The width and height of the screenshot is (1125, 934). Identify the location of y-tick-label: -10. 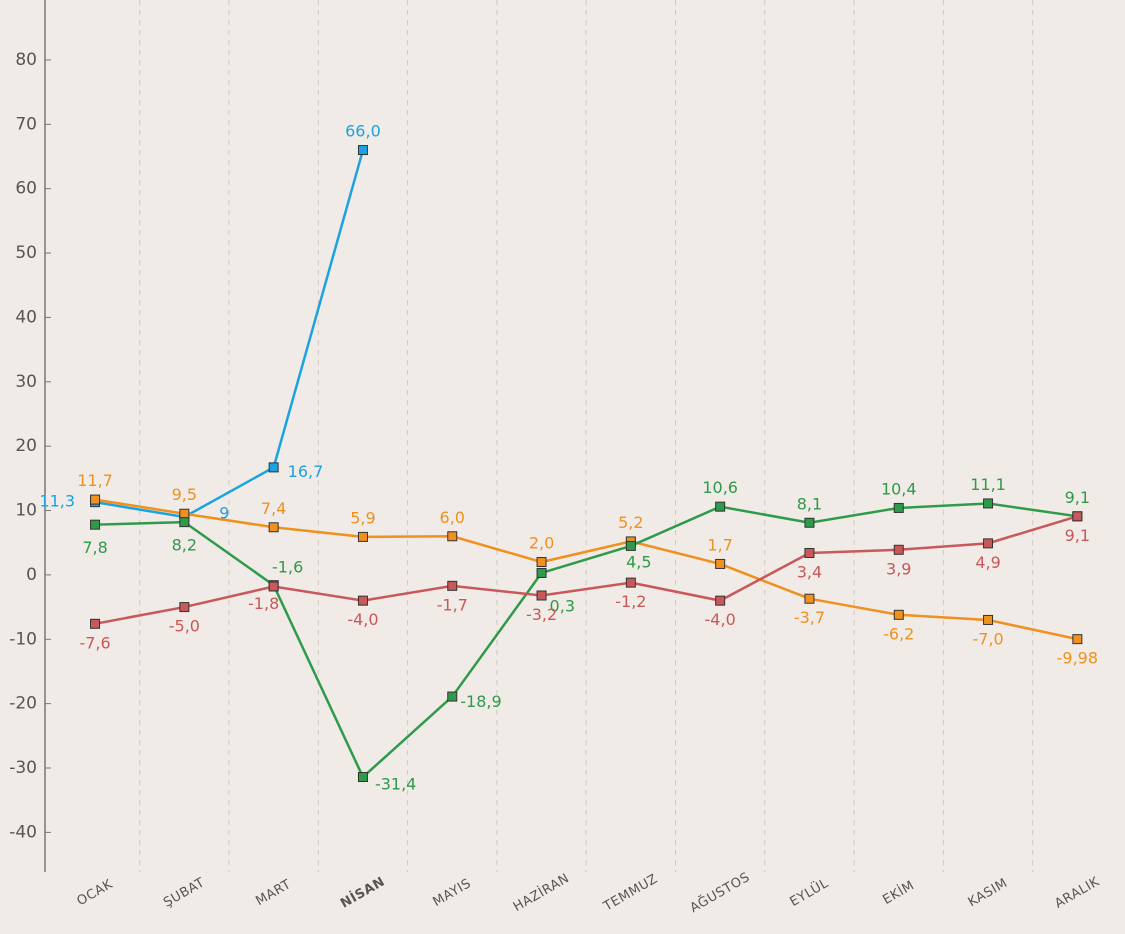
(23, 639).